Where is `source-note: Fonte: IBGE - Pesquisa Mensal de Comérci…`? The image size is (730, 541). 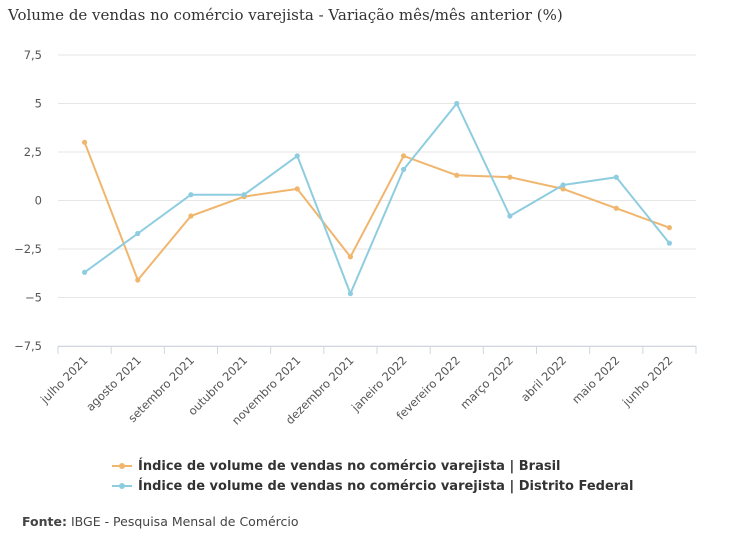 source-note: Fonte: IBGE - Pesquisa Mensal de Comérci… is located at coordinates (160, 521).